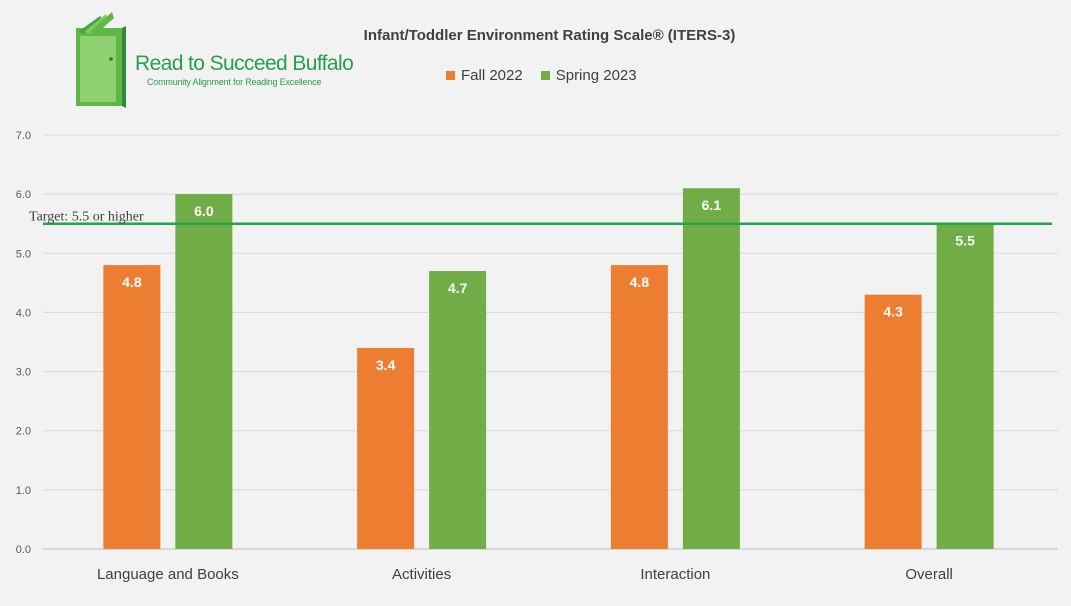 This screenshot has height=606, width=1071. I want to click on legend-item-spring-2023: Spring 2023, so click(588, 75).